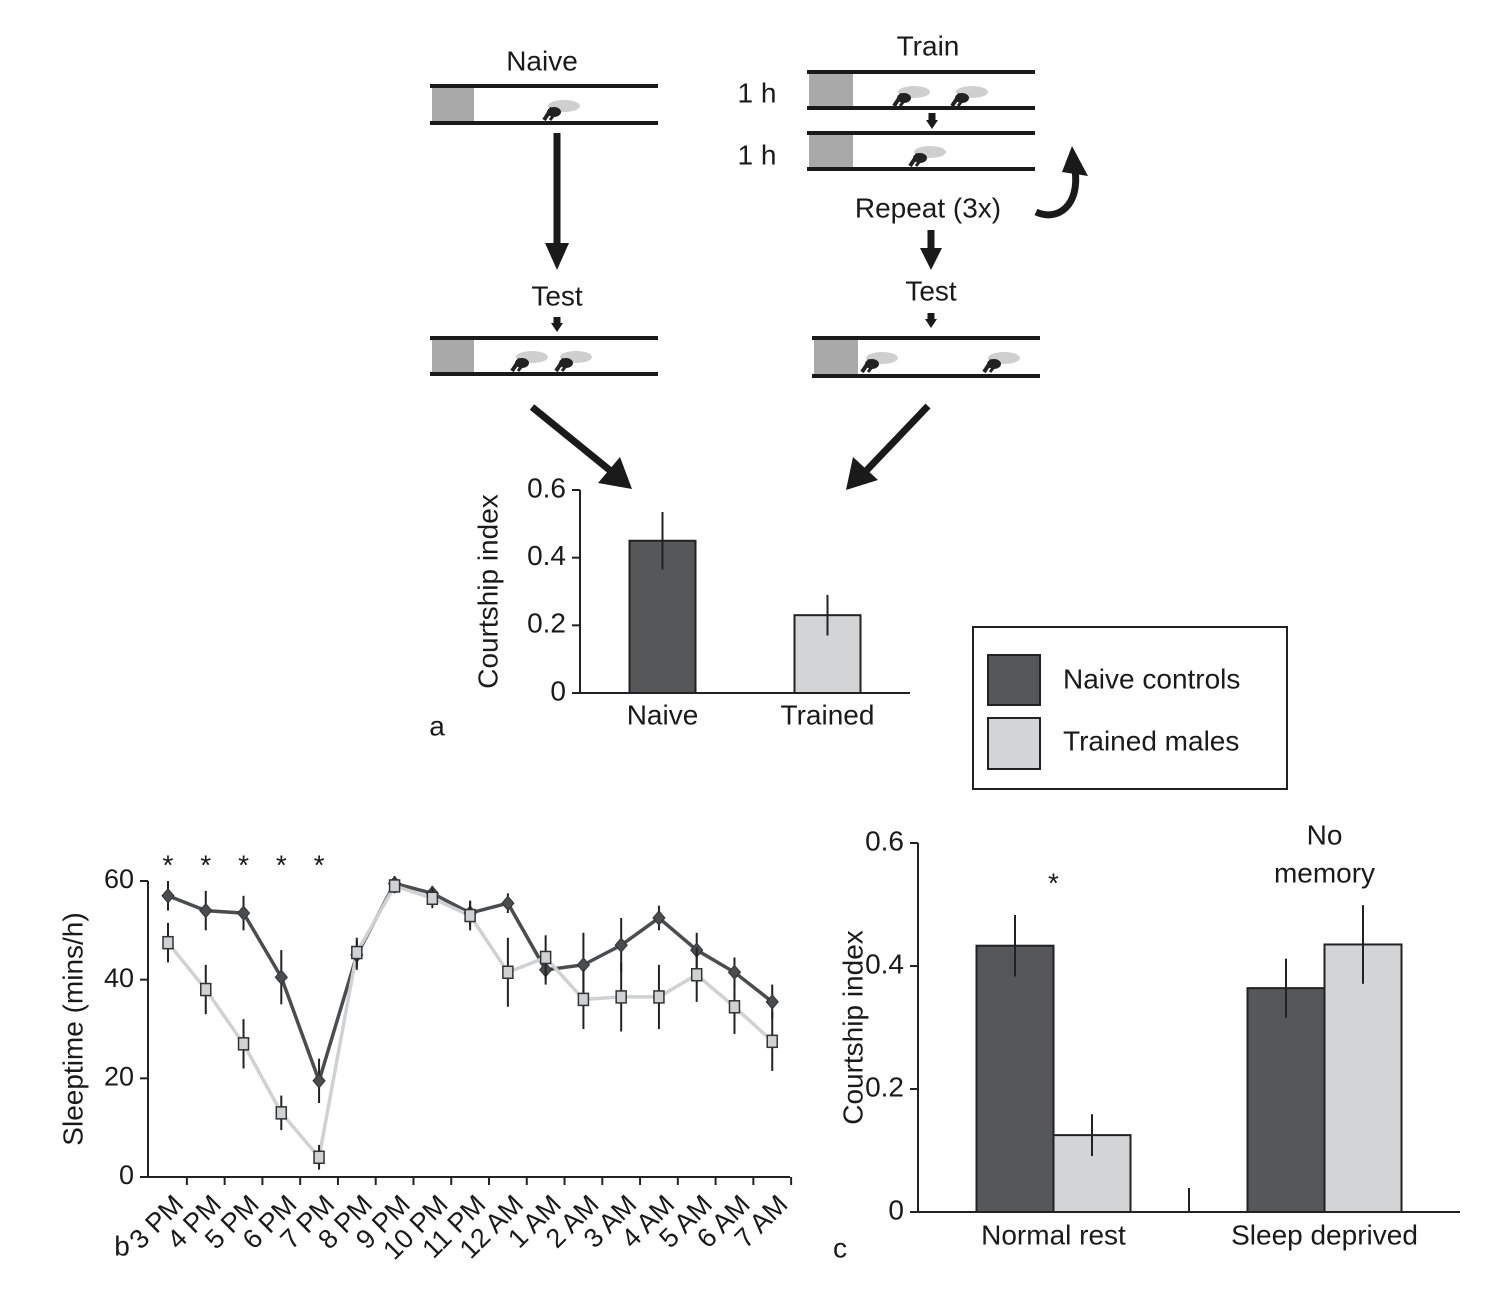 The height and width of the screenshot is (1315, 1506). What do you see at coordinates (928, 207) in the screenshot?
I see `repeat-label: Repeat (3x)` at bounding box center [928, 207].